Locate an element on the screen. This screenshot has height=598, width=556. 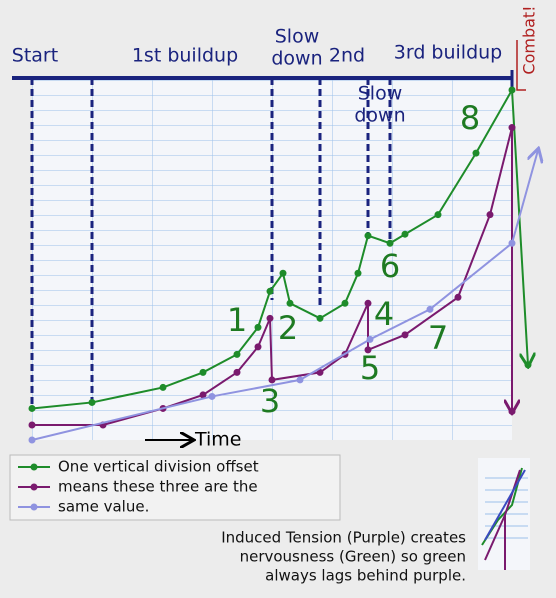
phase-label: 1st buildup is located at coordinates (185, 56).